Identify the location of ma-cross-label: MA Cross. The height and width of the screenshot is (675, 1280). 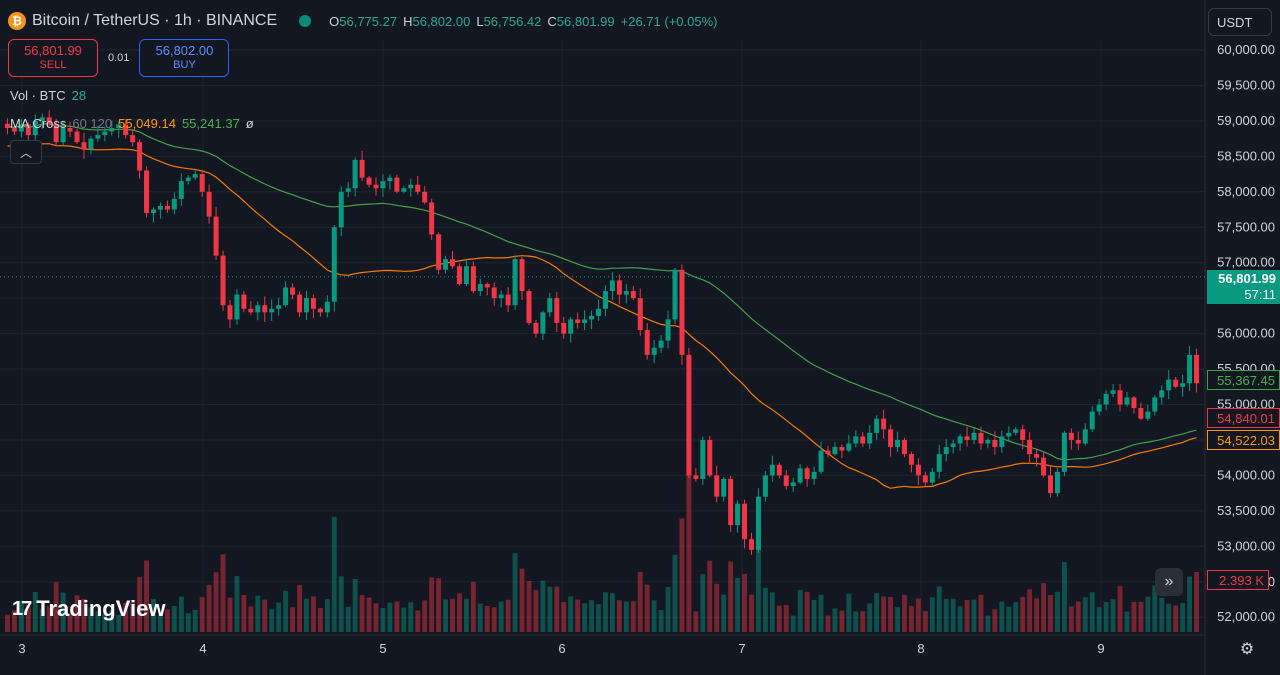
(38, 123).